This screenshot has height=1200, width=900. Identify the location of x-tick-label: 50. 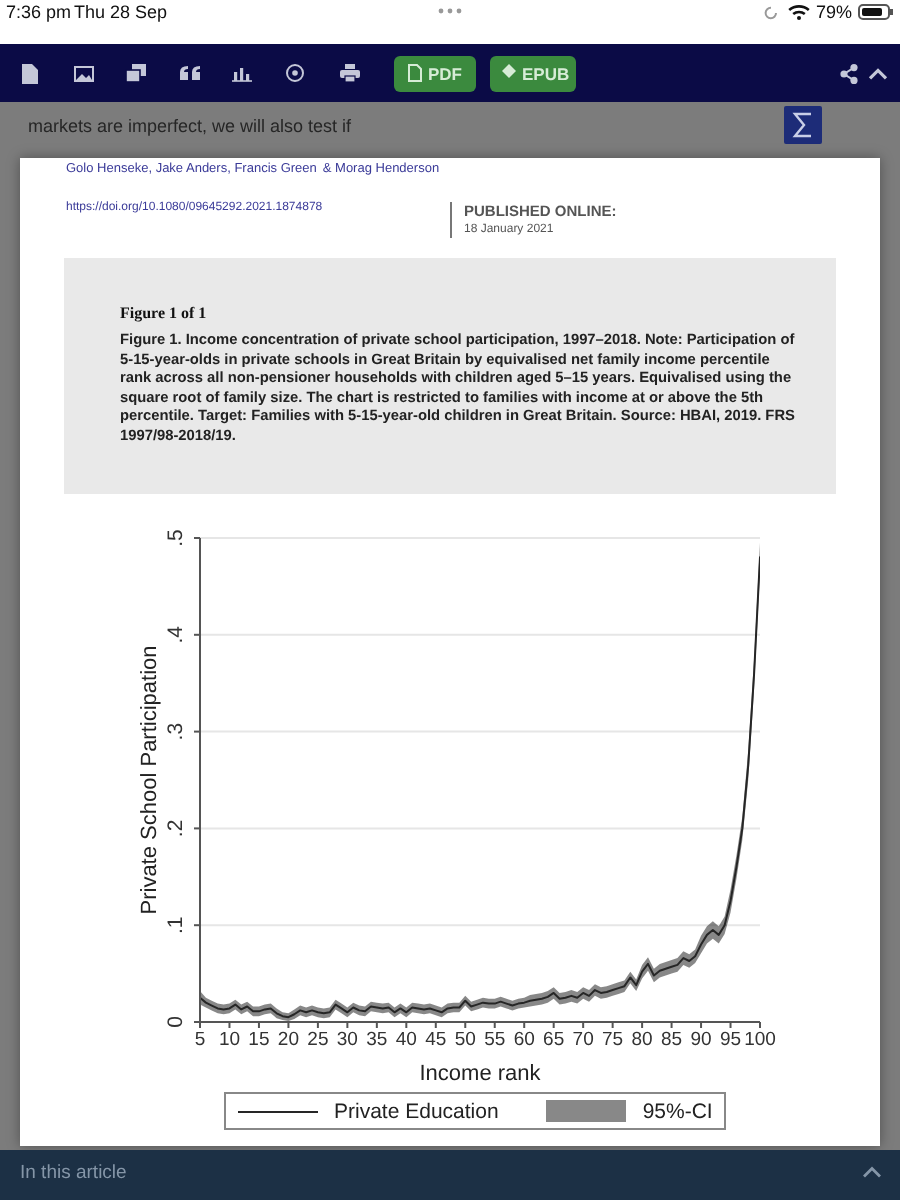
(465, 1040).